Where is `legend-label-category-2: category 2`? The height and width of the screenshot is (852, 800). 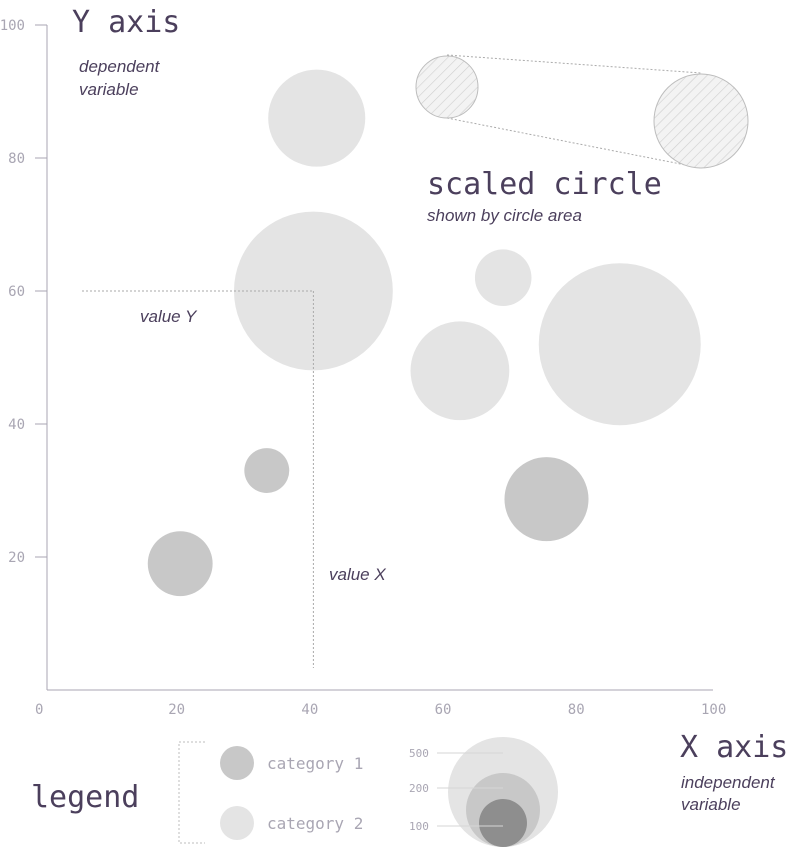 legend-label-category-2: category 2 is located at coordinates (315, 823).